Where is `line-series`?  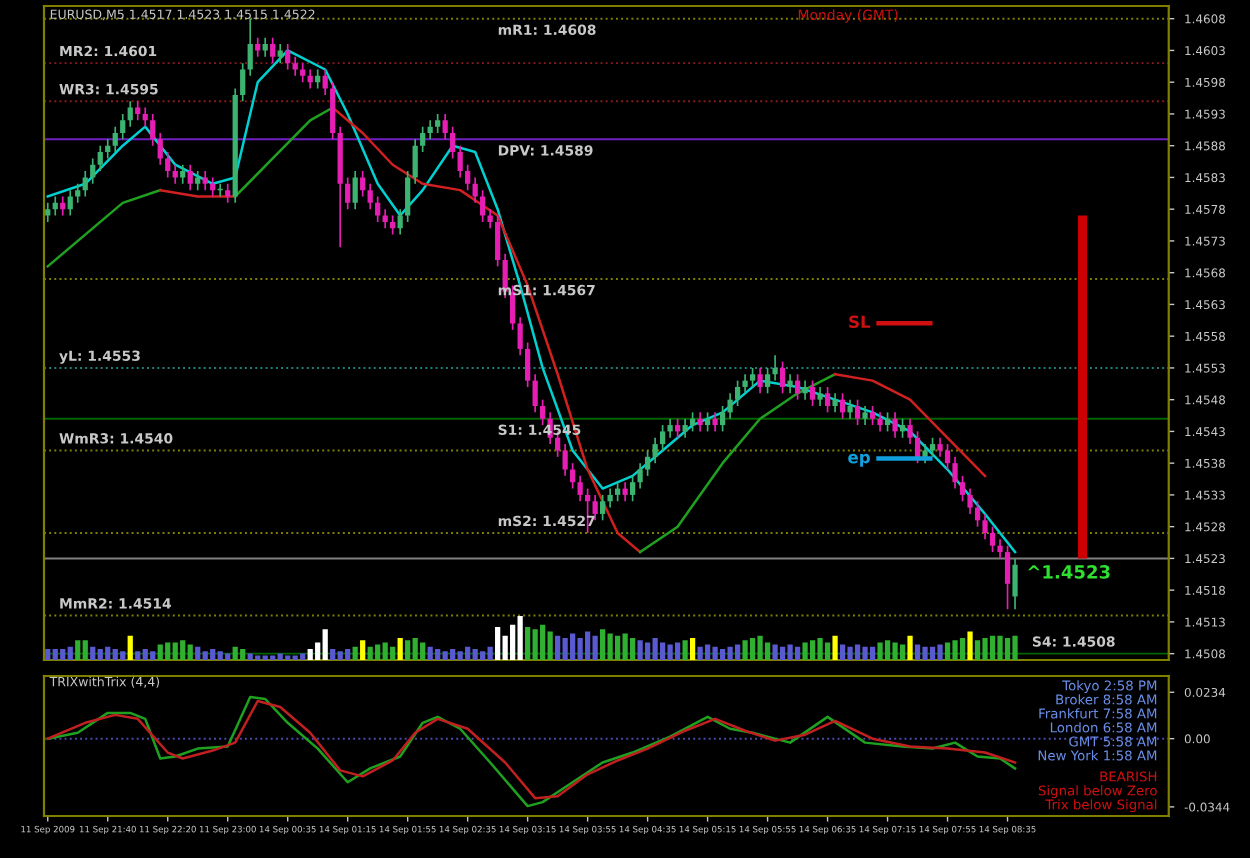
line-series is located at coordinates (104, 228).